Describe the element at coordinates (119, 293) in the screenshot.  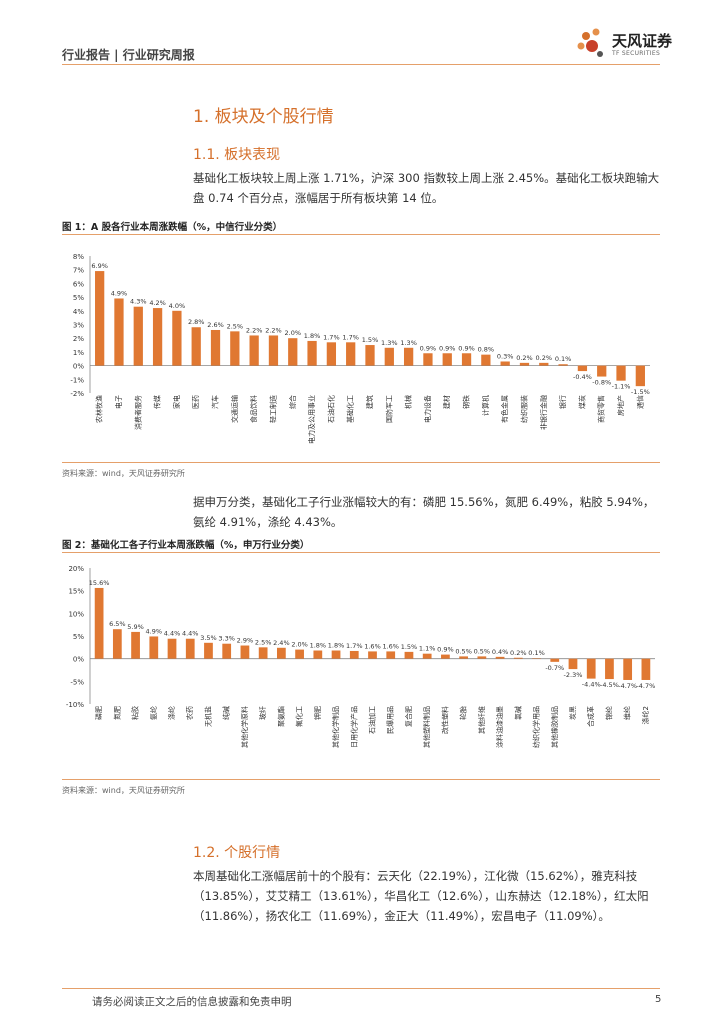
I see `data-label: 4.9%` at that location.